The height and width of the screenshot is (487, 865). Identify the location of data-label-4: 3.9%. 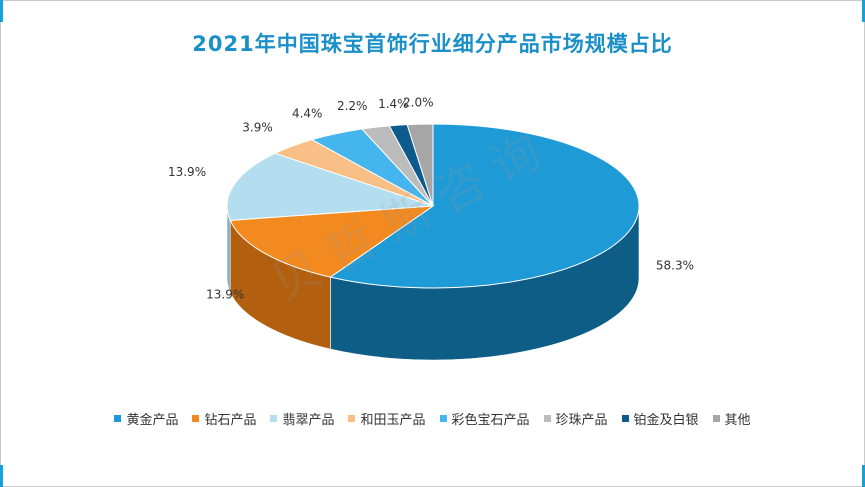
(257, 128).